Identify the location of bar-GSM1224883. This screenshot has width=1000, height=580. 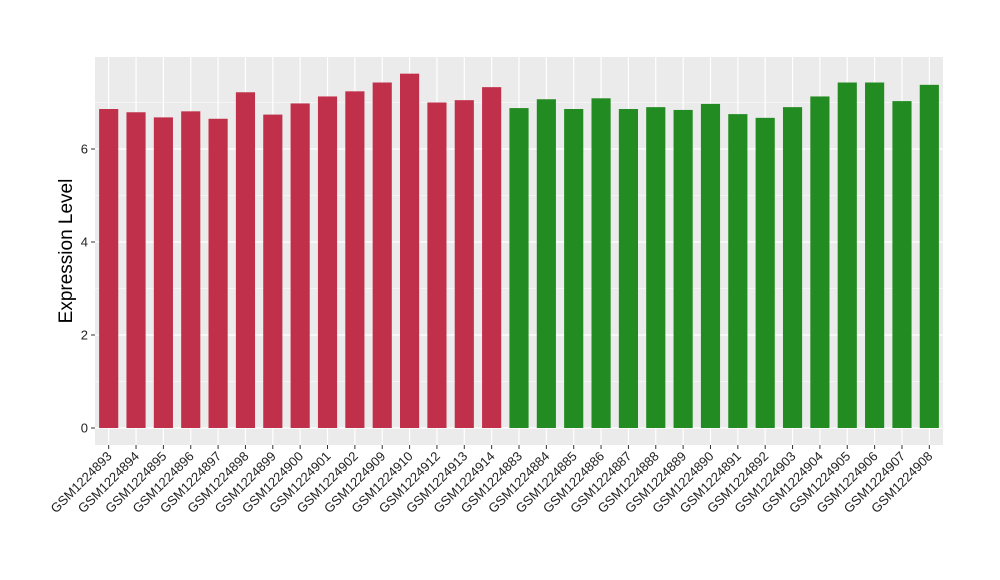
(519, 268).